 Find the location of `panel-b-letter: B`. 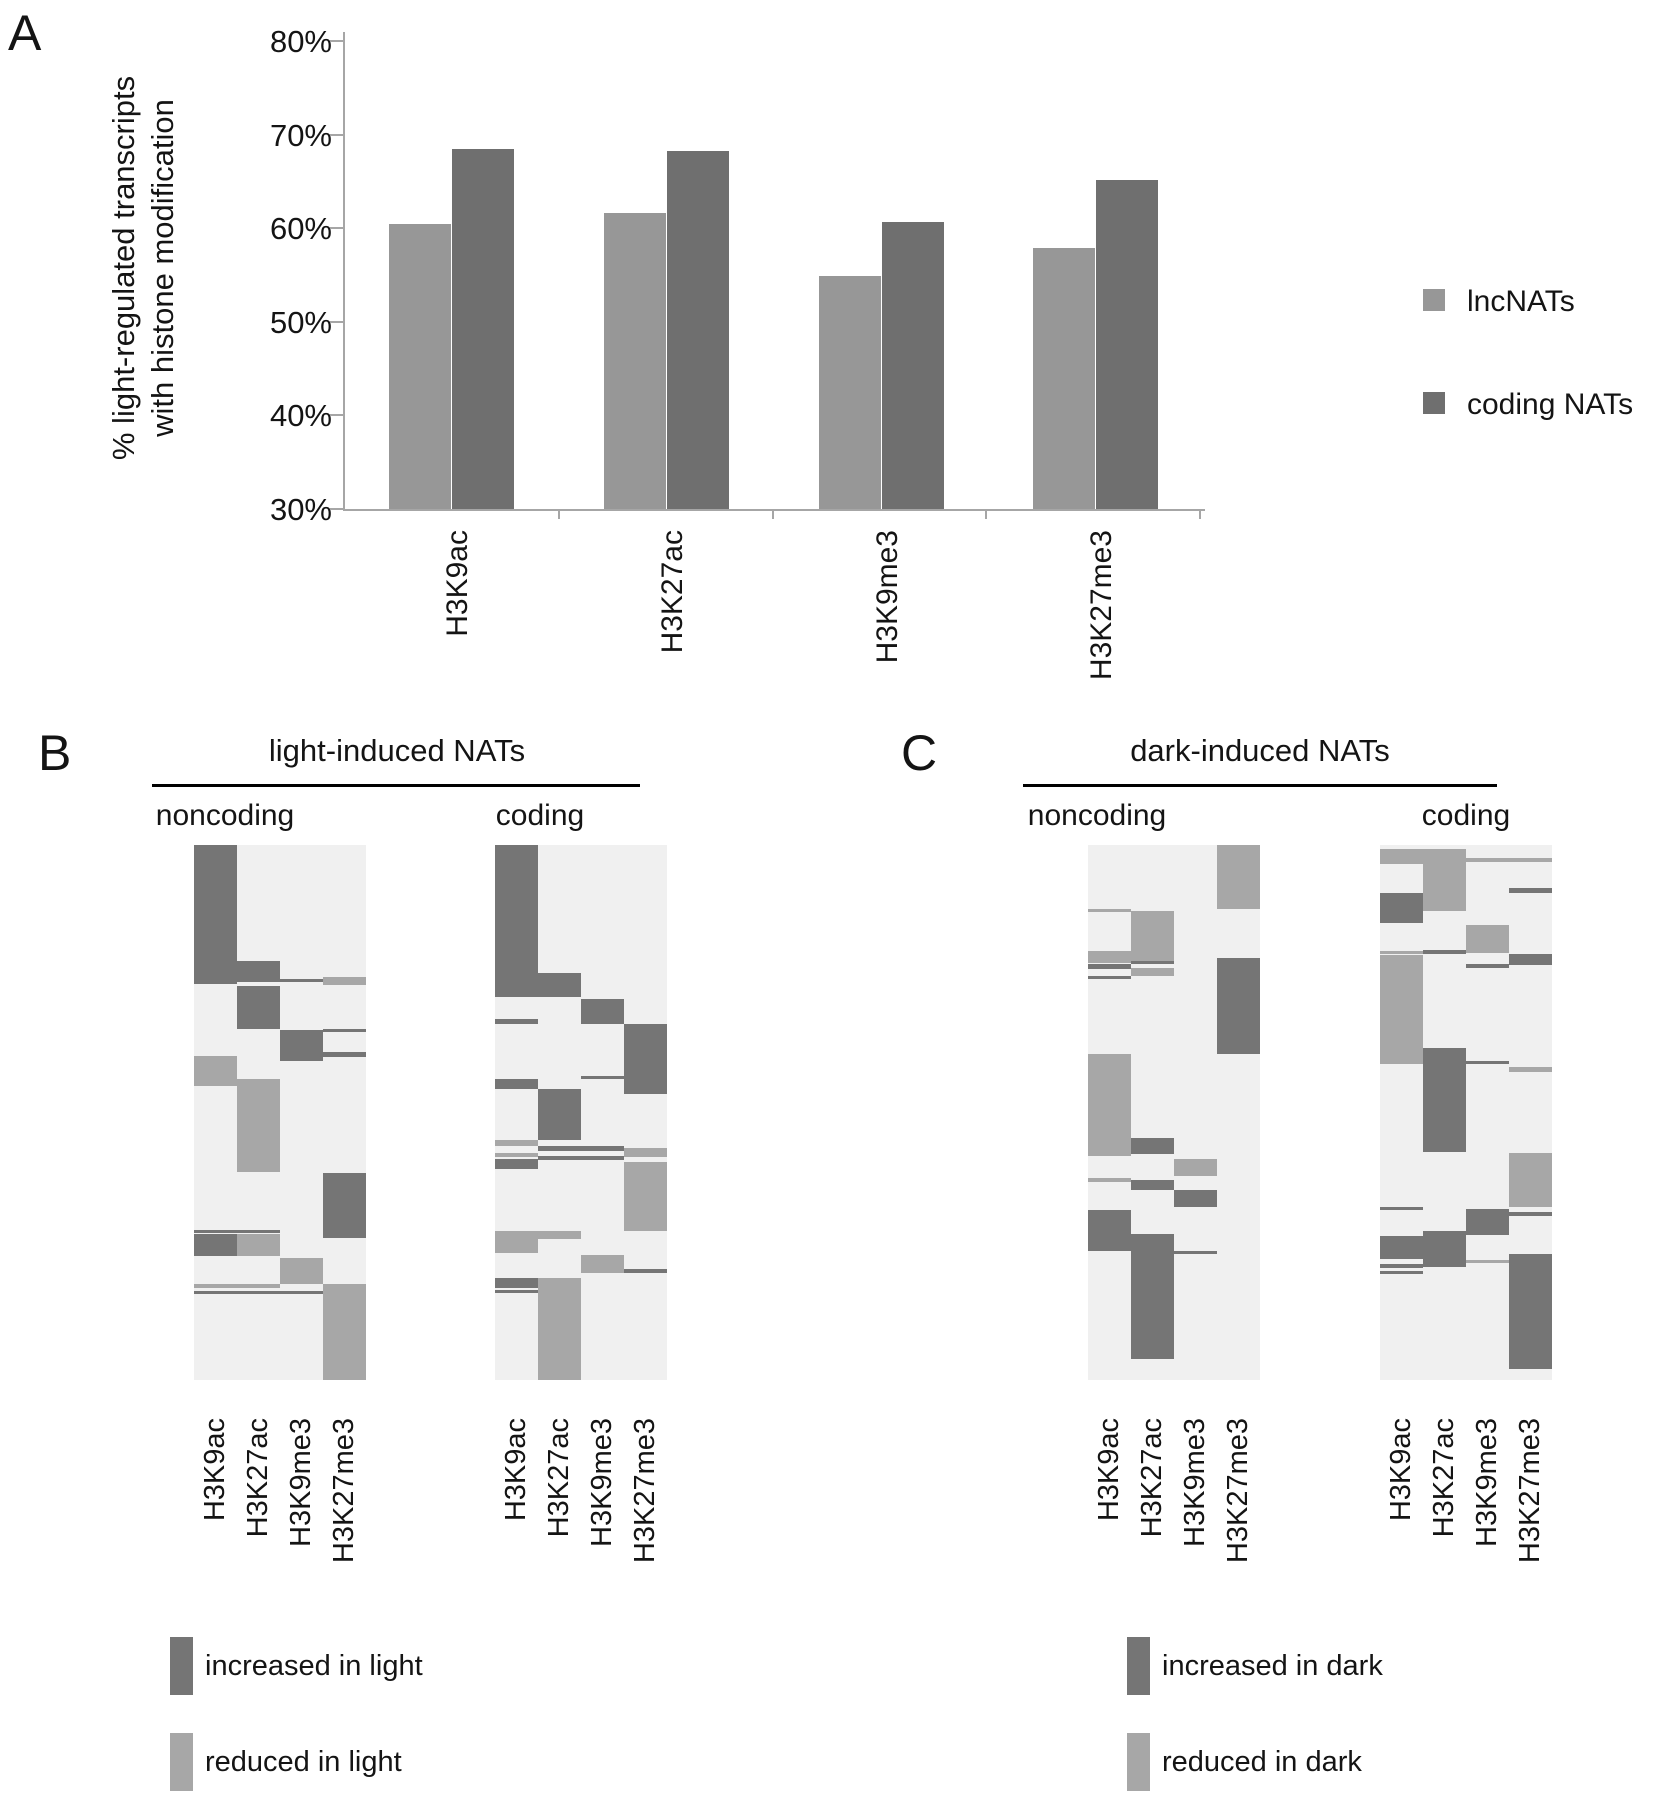

panel-b-letter: B is located at coordinates (55, 753).